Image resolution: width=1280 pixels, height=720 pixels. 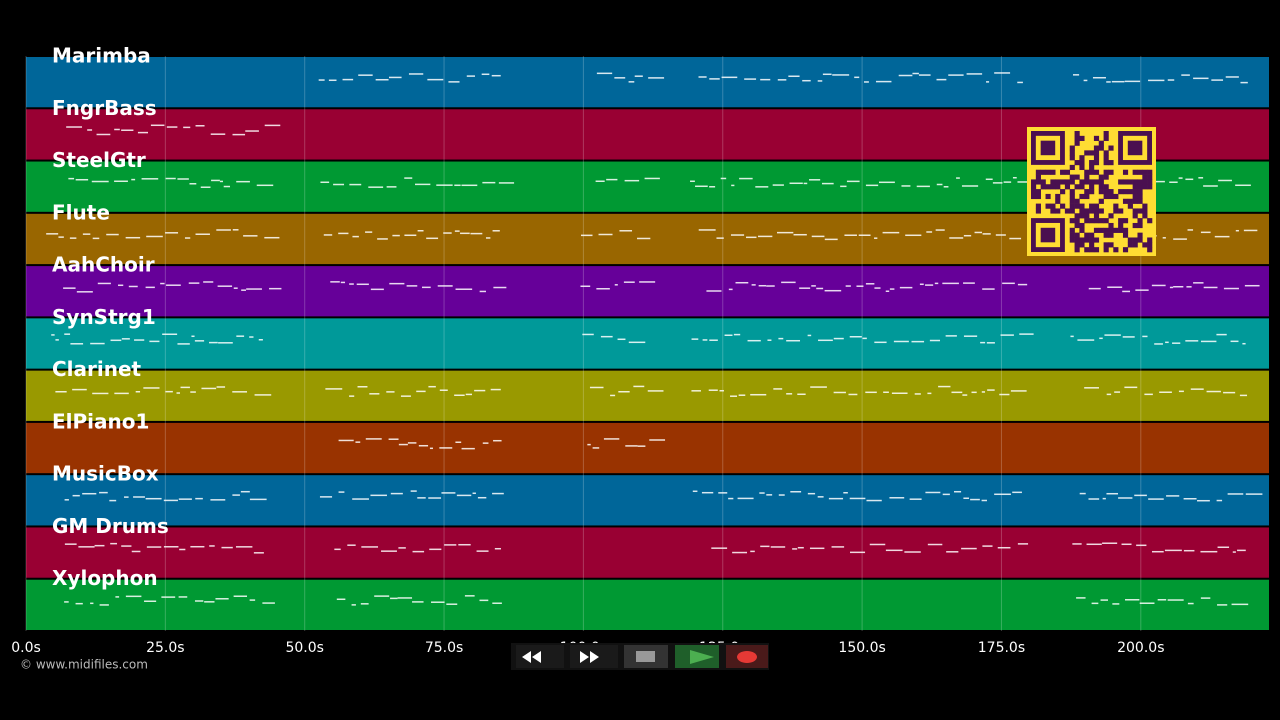 I want to click on record-button, so click(x=747, y=656).